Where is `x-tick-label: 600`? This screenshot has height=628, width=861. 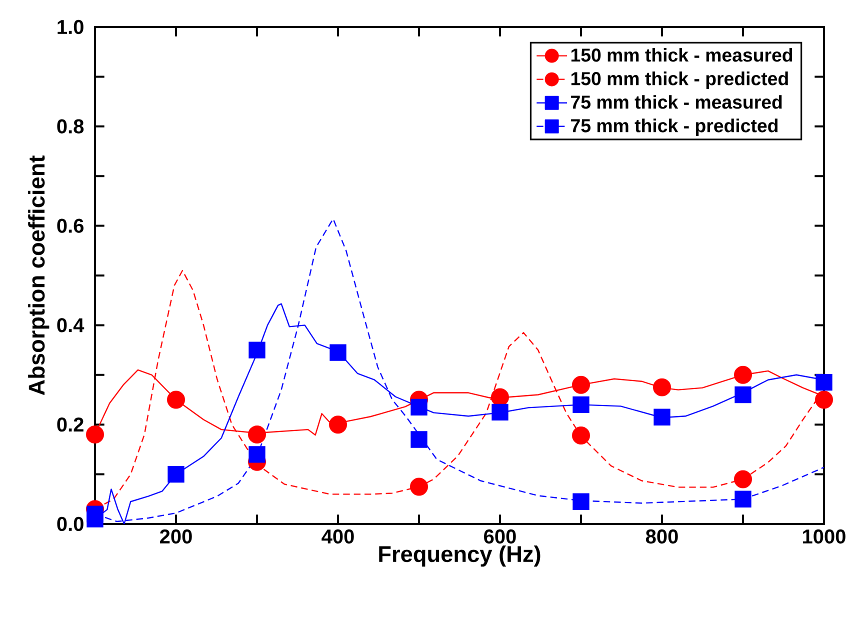
x-tick-label: 600 is located at coordinates (500, 536).